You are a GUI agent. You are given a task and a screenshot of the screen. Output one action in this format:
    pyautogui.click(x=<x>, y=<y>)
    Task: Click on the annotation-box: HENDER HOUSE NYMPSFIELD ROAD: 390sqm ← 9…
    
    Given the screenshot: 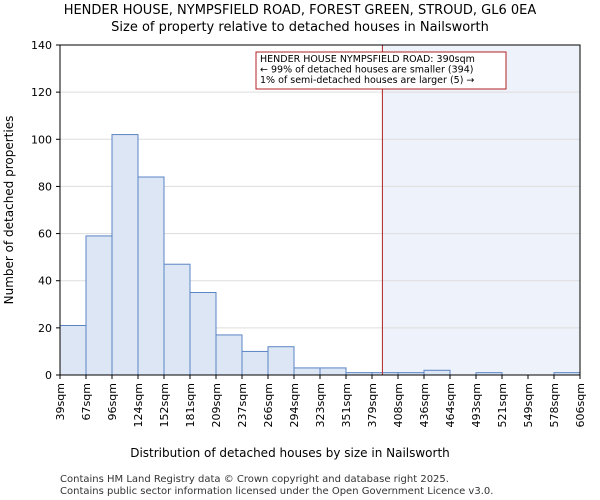 What is the action you would take?
    pyautogui.click(x=381, y=70)
    